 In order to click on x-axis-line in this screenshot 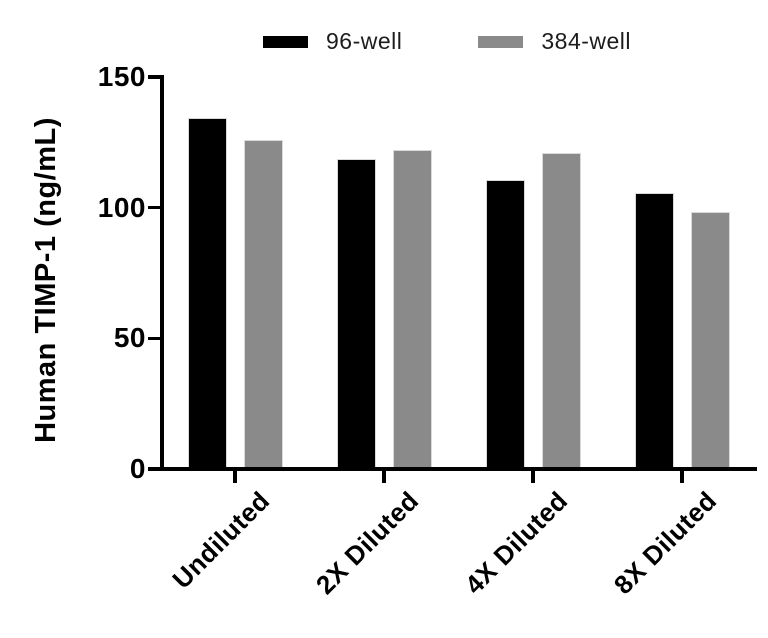, I will do `click(458, 469)`.